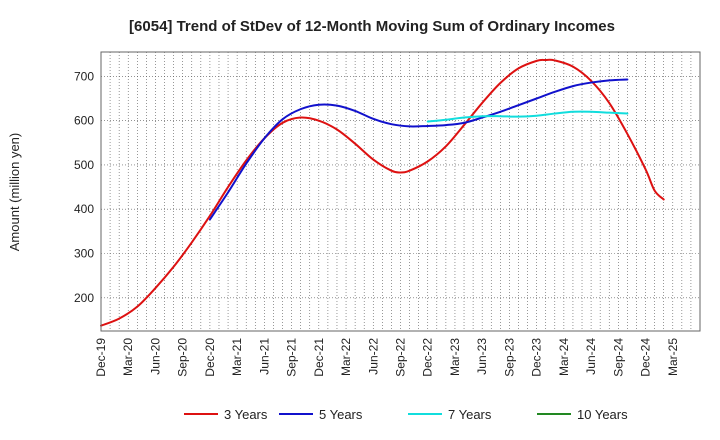 Image resolution: width=720 pixels, height=440 pixels. I want to click on x-tick-label: Jun-20, so click(155, 356).